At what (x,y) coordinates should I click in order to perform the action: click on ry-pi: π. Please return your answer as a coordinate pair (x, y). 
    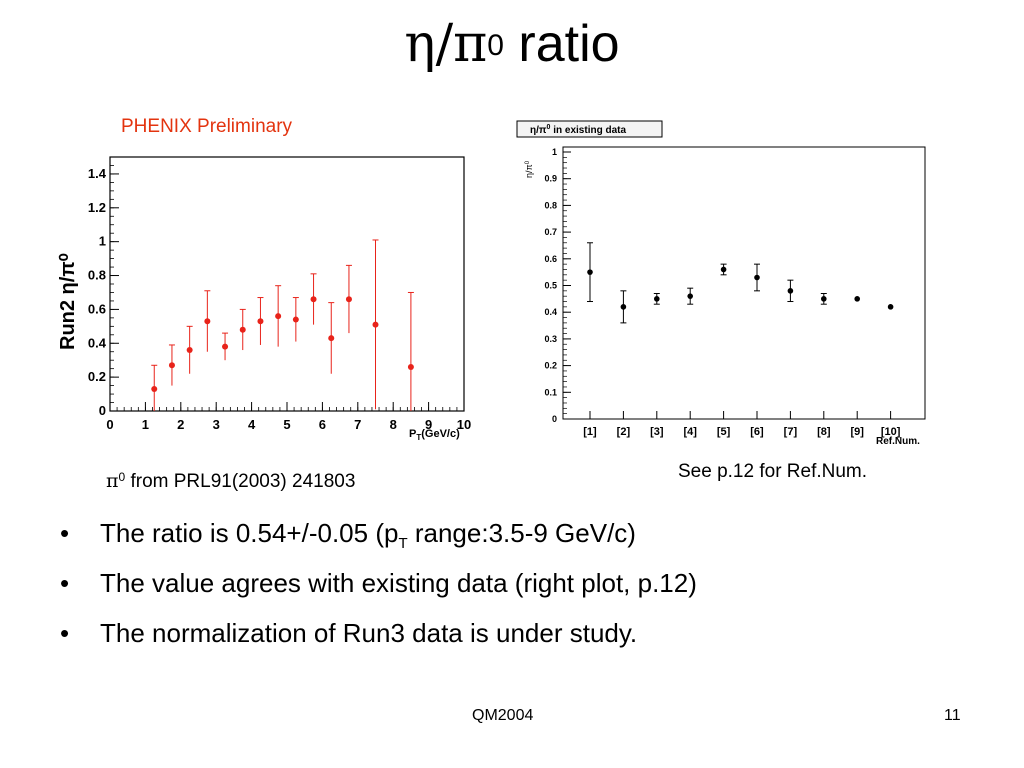
    Looking at the image, I should click on (529, 167).